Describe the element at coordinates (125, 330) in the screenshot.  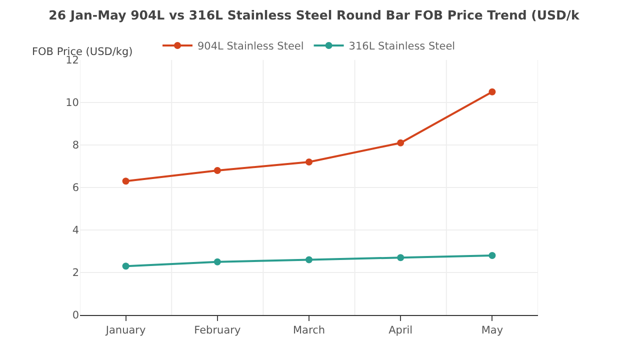
I see `x-tick-label: January` at that location.